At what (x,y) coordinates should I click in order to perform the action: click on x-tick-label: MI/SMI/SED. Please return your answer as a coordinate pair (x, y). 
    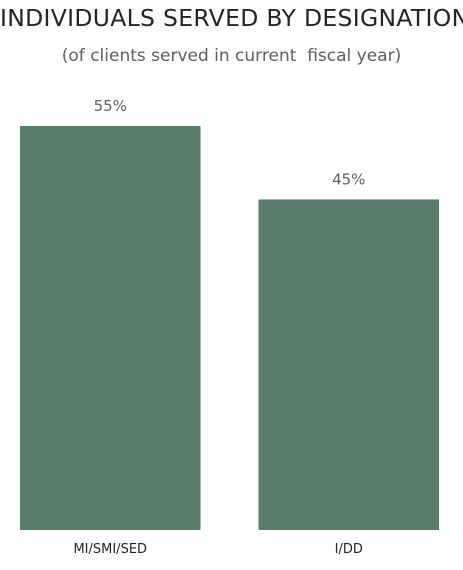
    Looking at the image, I should click on (110, 549).